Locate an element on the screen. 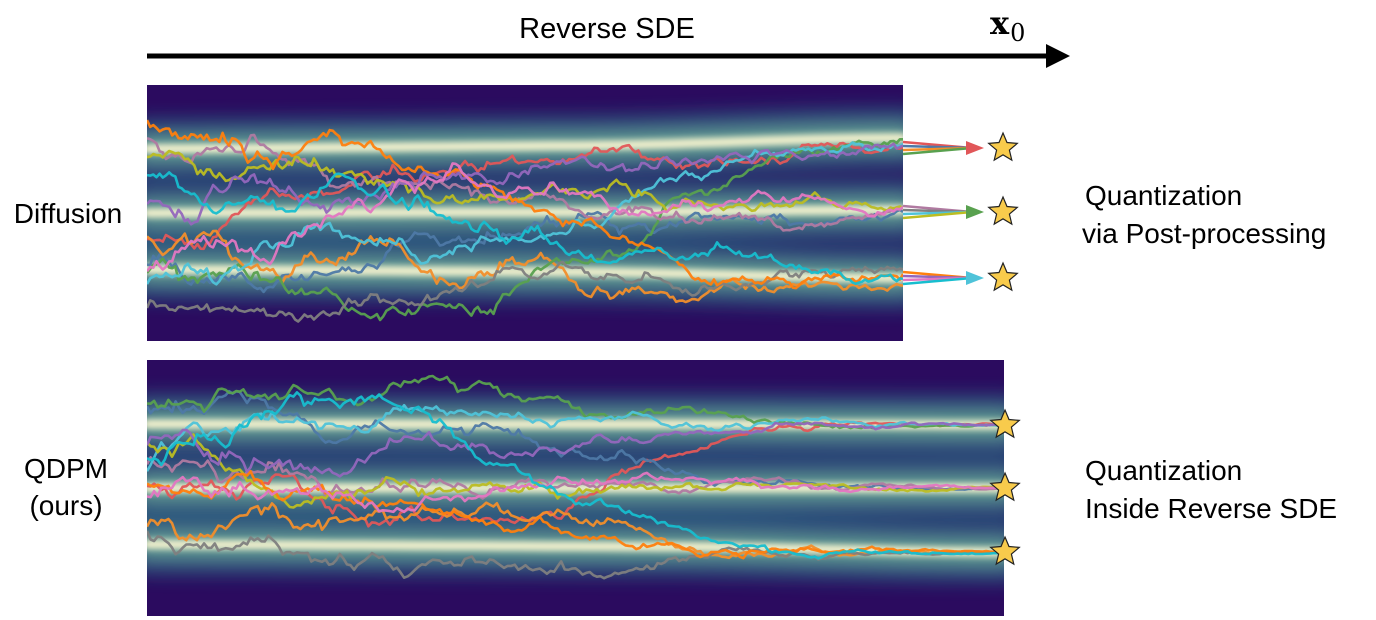  panel-label-diffusion: Diffusion is located at coordinates (68, 213).